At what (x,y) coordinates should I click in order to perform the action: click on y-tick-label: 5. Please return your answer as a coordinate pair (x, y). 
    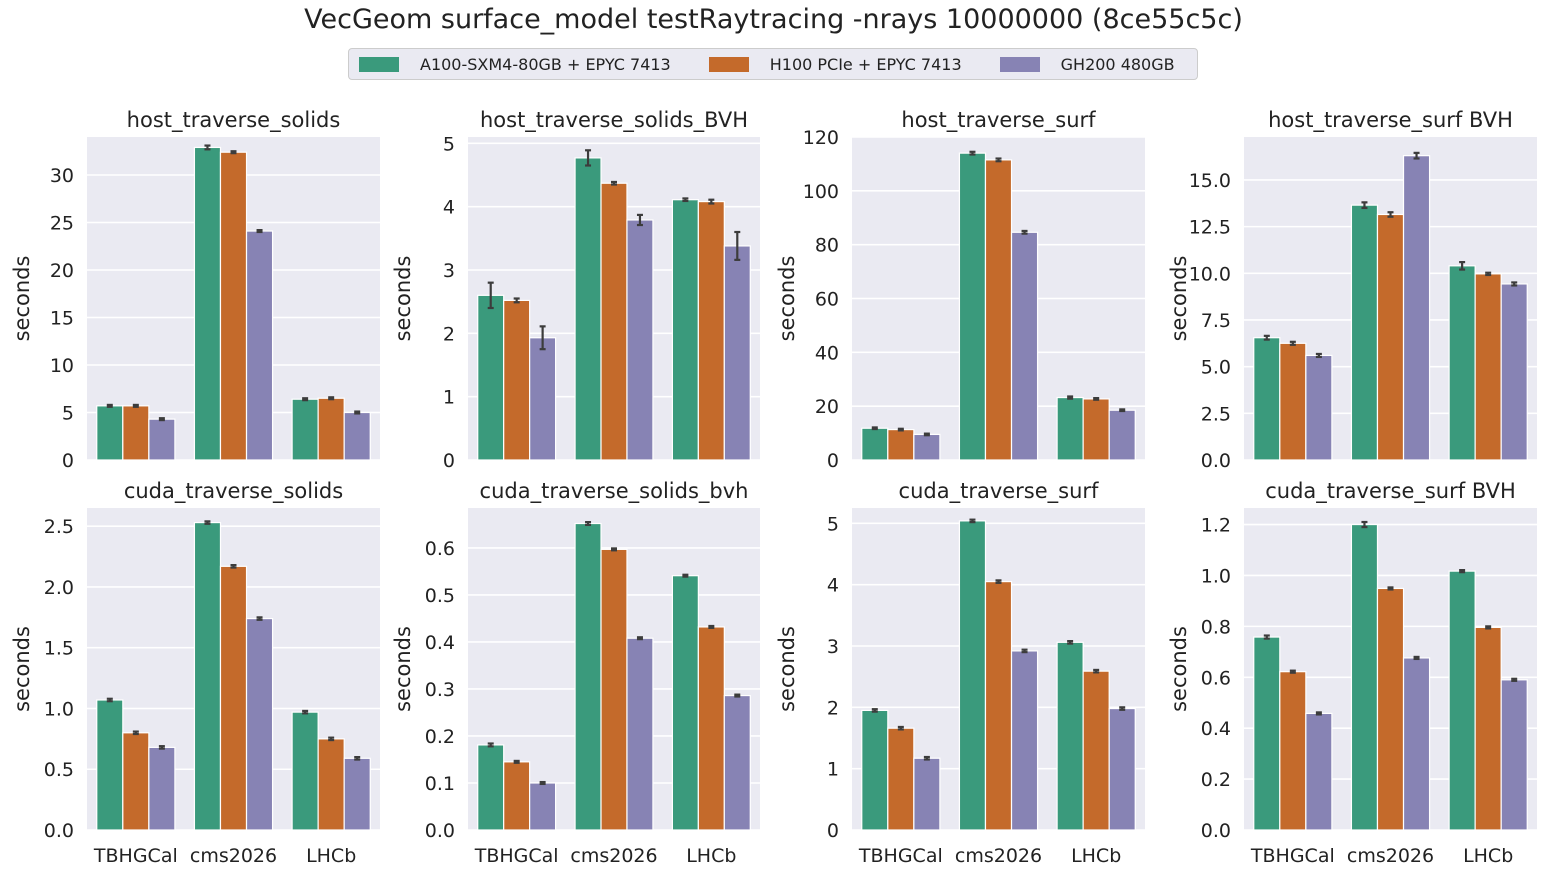
    Looking at the image, I should click on (833, 524).